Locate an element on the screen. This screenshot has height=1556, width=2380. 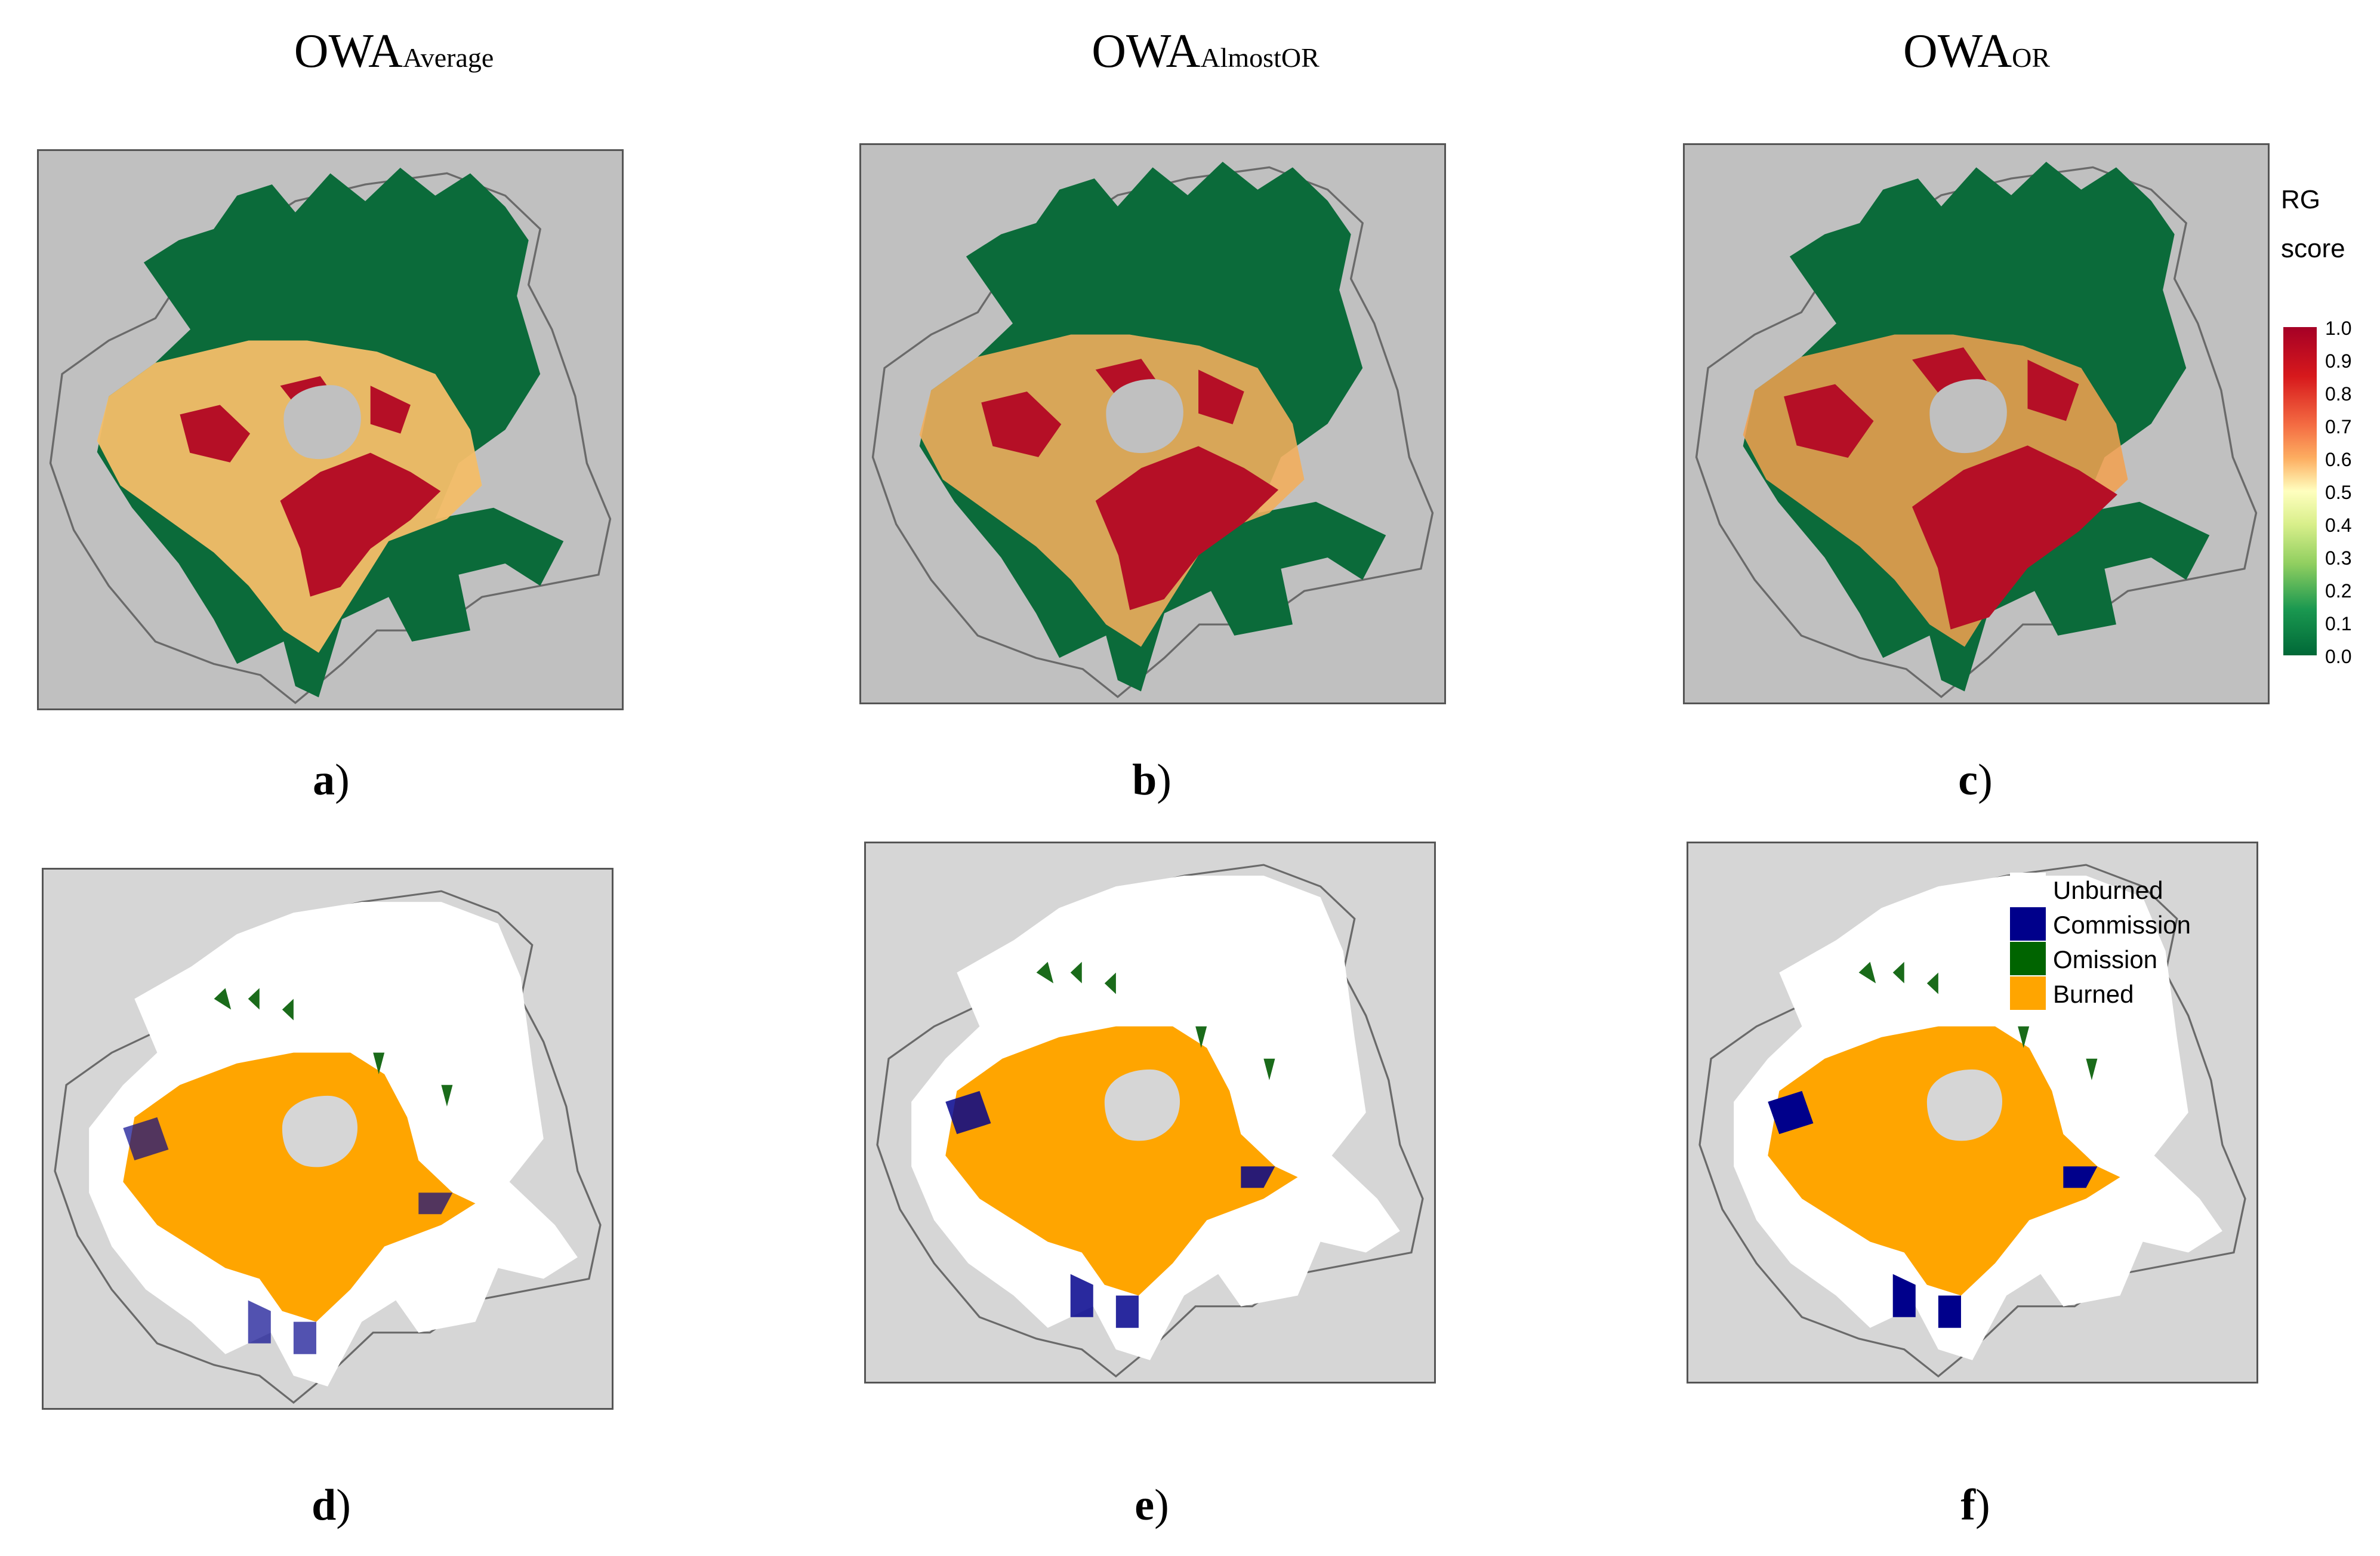
panel-label-a: a) is located at coordinates (331, 780).